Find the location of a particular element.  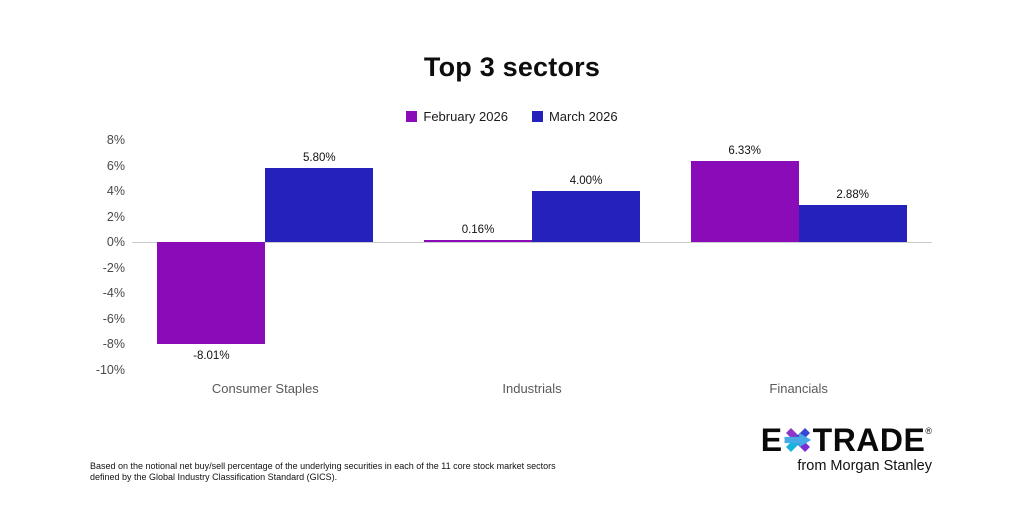

bar-value-label: 2.88% is located at coordinates (852, 195).